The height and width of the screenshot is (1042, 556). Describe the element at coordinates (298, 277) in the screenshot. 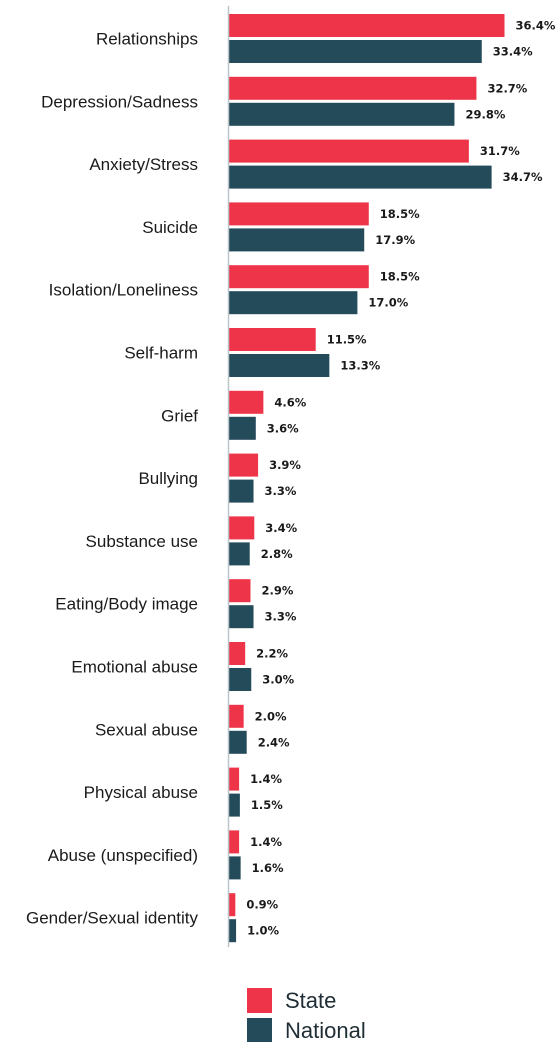

I see `bar-state-isolation-loneliness` at that location.